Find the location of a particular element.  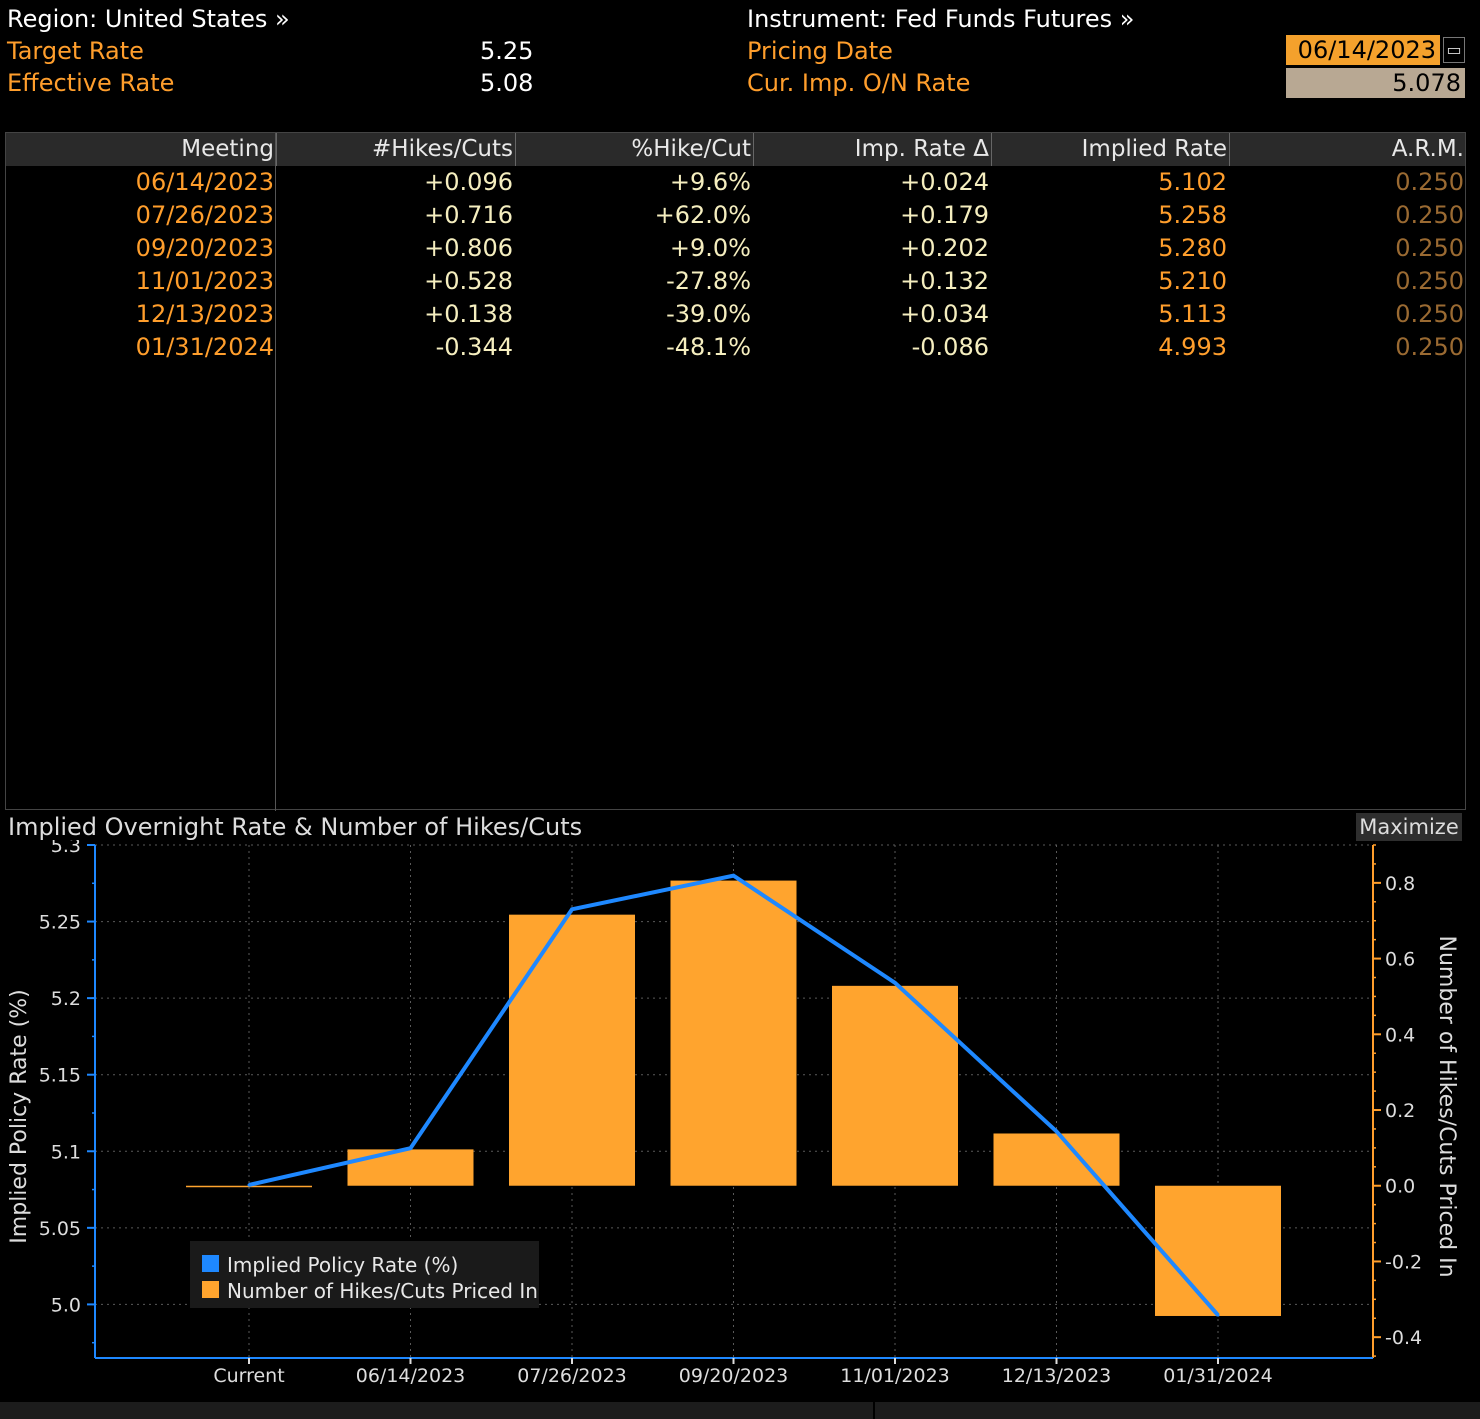

cell-delta: +0.034 is located at coordinates (944, 314).